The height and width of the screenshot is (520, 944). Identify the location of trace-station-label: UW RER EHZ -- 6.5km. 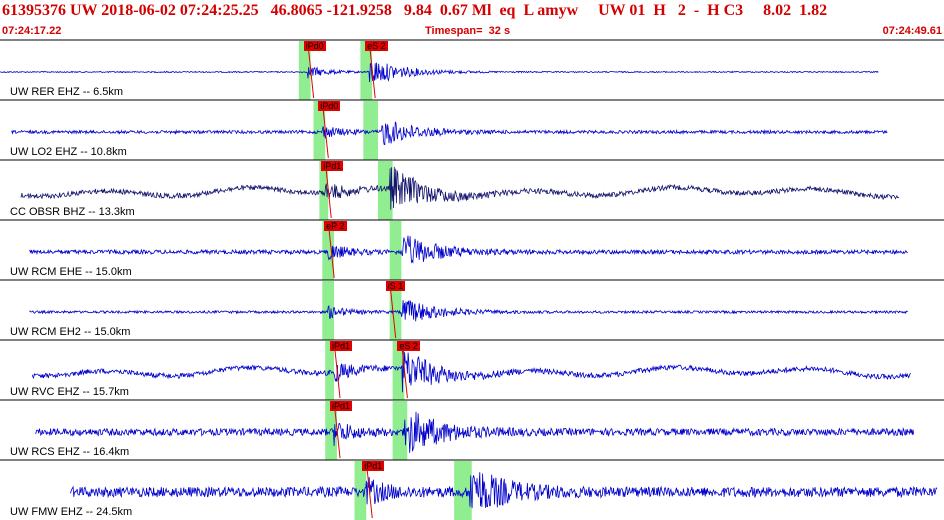
(67, 92).